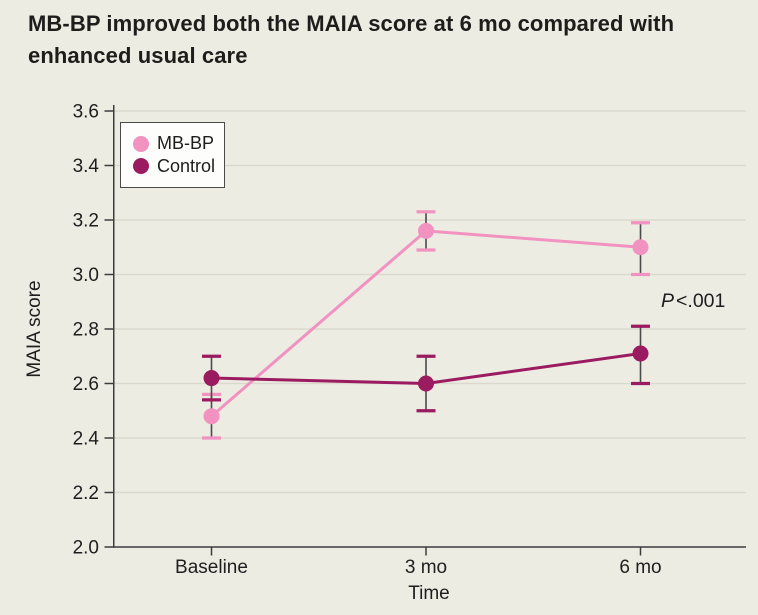 This screenshot has height=615, width=758. I want to click on mb-bp-series-swatch-icon, so click(141, 143).